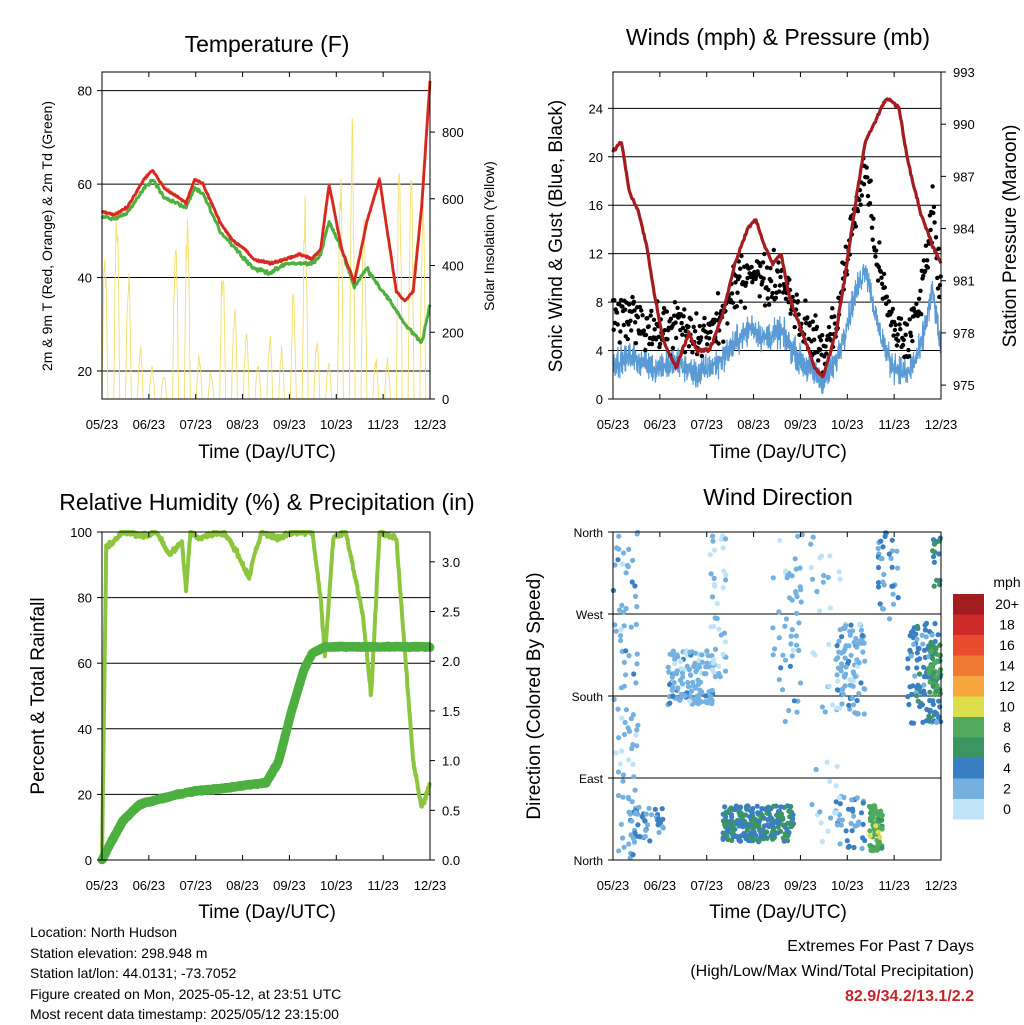  What do you see at coordinates (894, 885) in the screenshot?
I see `x-tick-label: 11/23` at bounding box center [894, 885].